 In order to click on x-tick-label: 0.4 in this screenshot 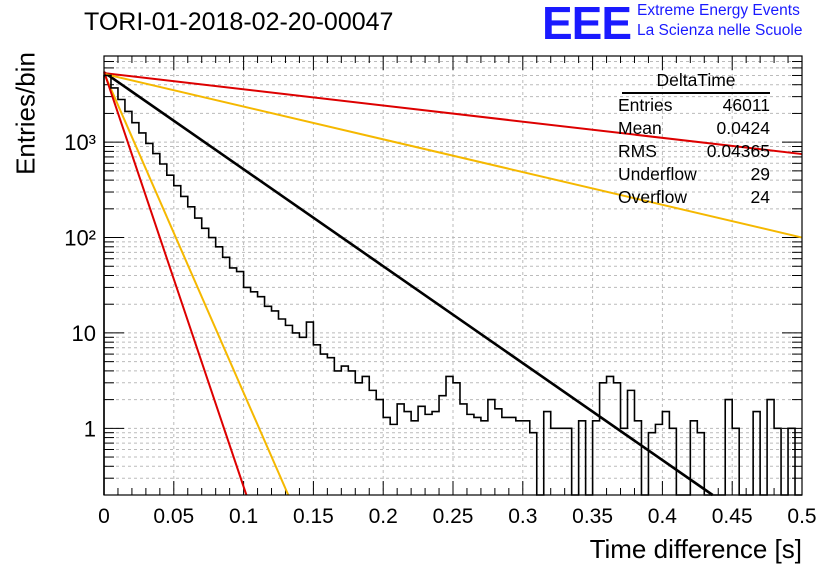, I will do `click(663, 516)`.